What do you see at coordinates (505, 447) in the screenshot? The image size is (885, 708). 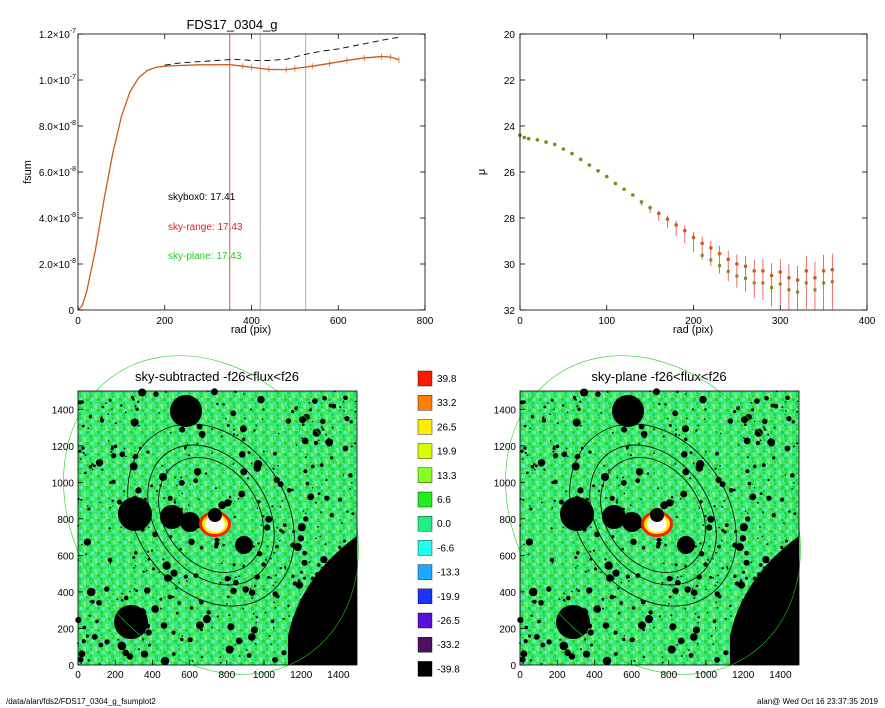 I see `y-tick-label: 1200` at bounding box center [505, 447].